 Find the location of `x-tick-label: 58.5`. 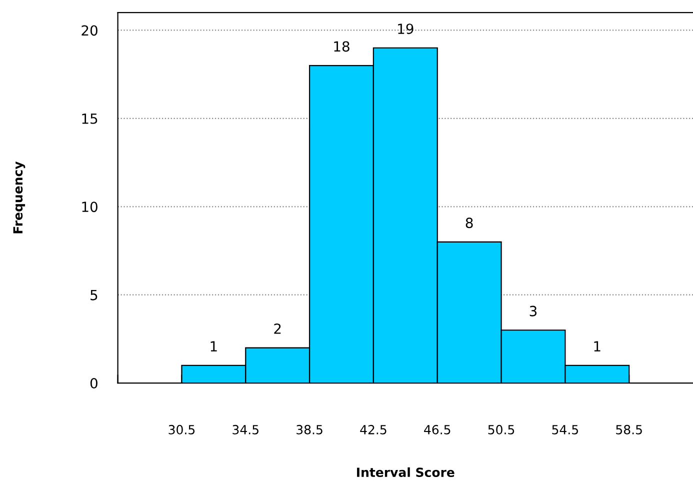

x-tick-label: 58.5 is located at coordinates (629, 429).